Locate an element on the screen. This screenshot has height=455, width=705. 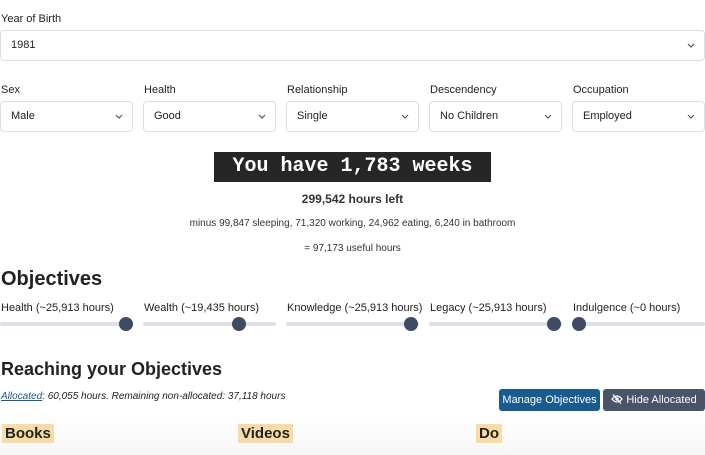
weeks-banner: You have 1,783 weeks left is located at coordinates (352, 180).